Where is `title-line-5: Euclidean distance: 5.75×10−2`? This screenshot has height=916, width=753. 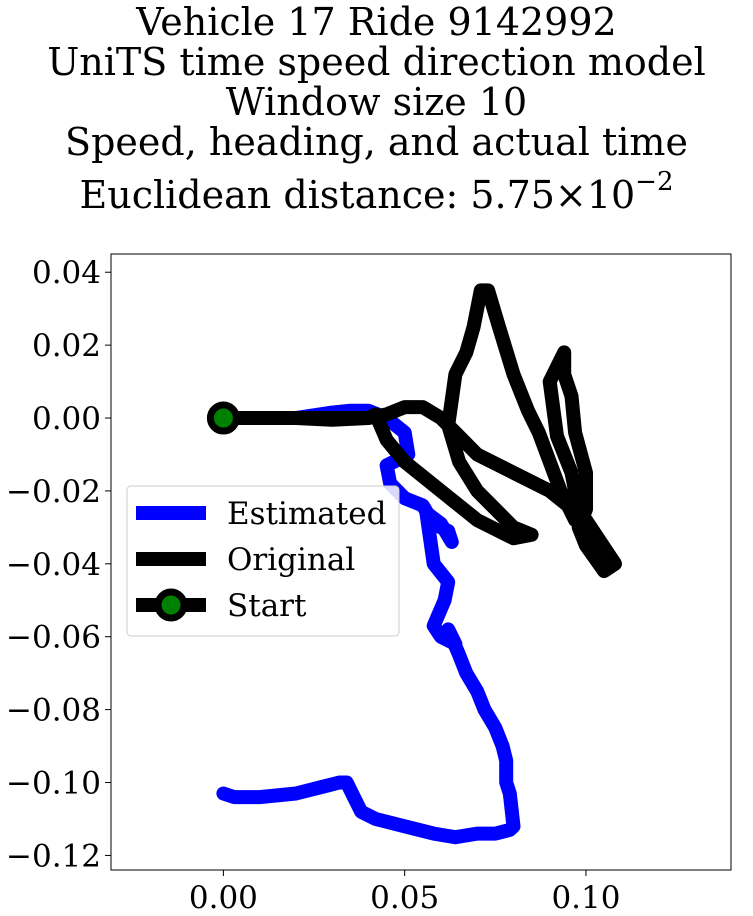
title-line-5: Euclidean distance: 5.75×10−2 is located at coordinates (376, 188).